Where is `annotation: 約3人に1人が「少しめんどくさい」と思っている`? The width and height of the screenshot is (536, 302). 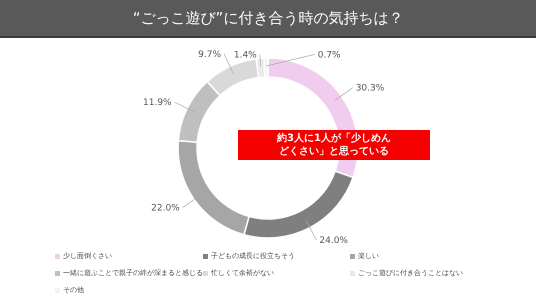
annotation: 約3人に1人が「少しめんどくさい」と思っている is located at coordinates (334, 145).